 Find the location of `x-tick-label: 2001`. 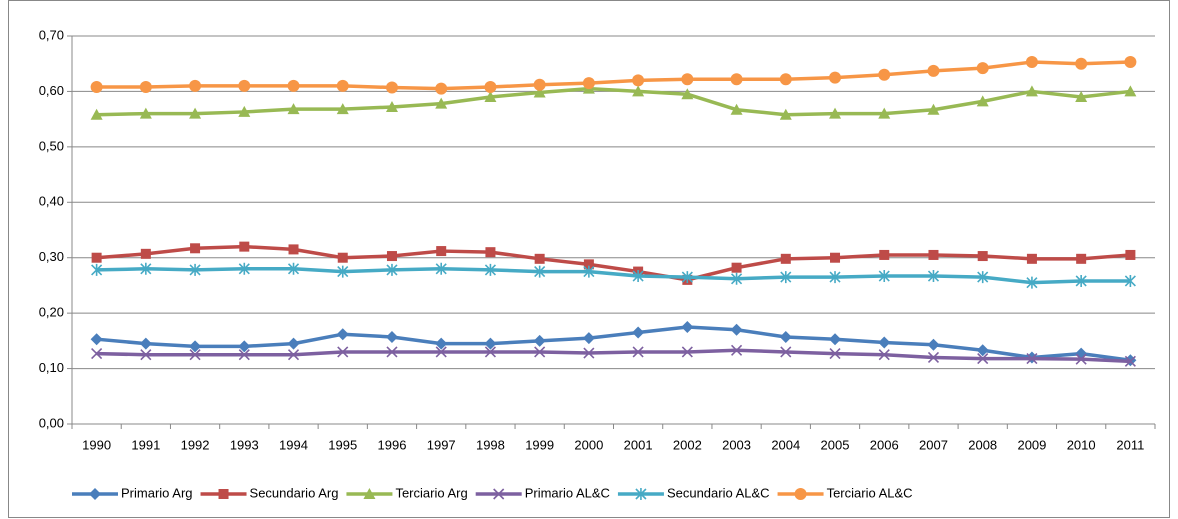

x-tick-label: 2001 is located at coordinates (638, 444).